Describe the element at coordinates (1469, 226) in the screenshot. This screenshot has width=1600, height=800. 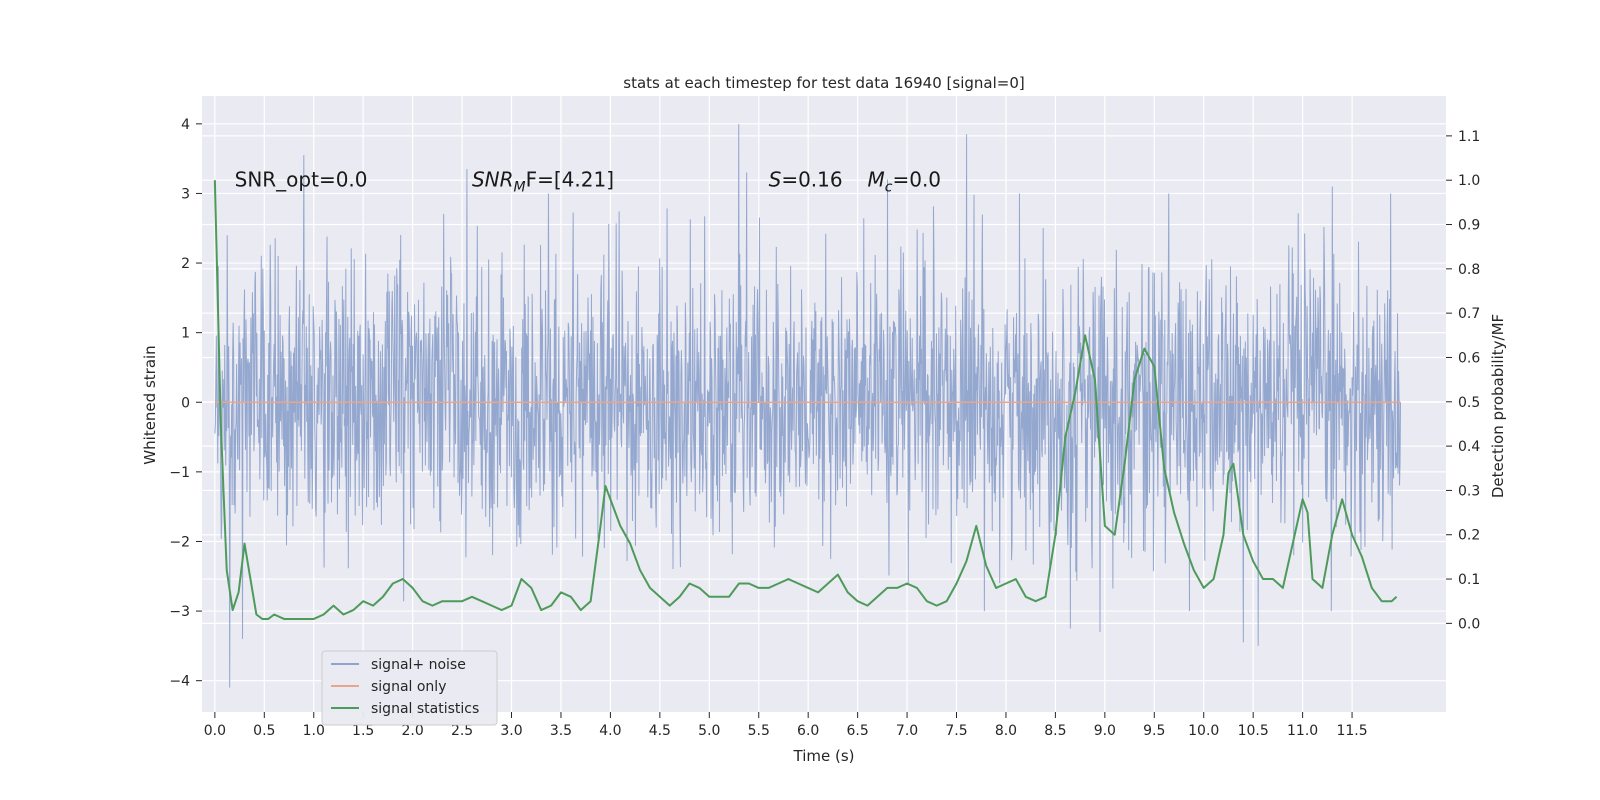
I see `y-right-tick-label: 0.9` at that location.